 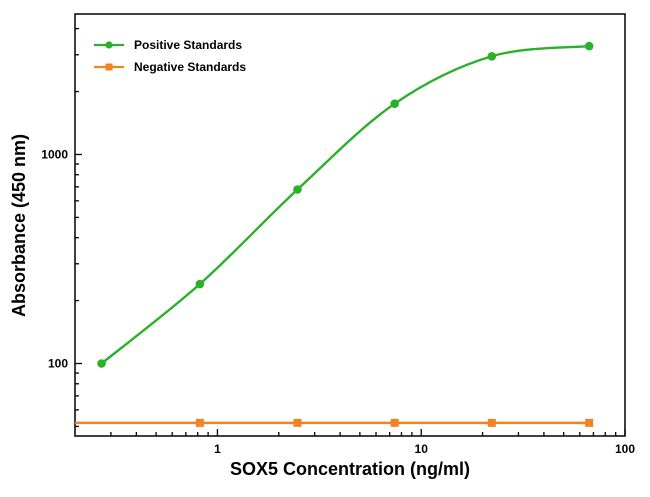 What do you see at coordinates (58, 364) in the screenshot?
I see `y-tick-label: 100` at bounding box center [58, 364].